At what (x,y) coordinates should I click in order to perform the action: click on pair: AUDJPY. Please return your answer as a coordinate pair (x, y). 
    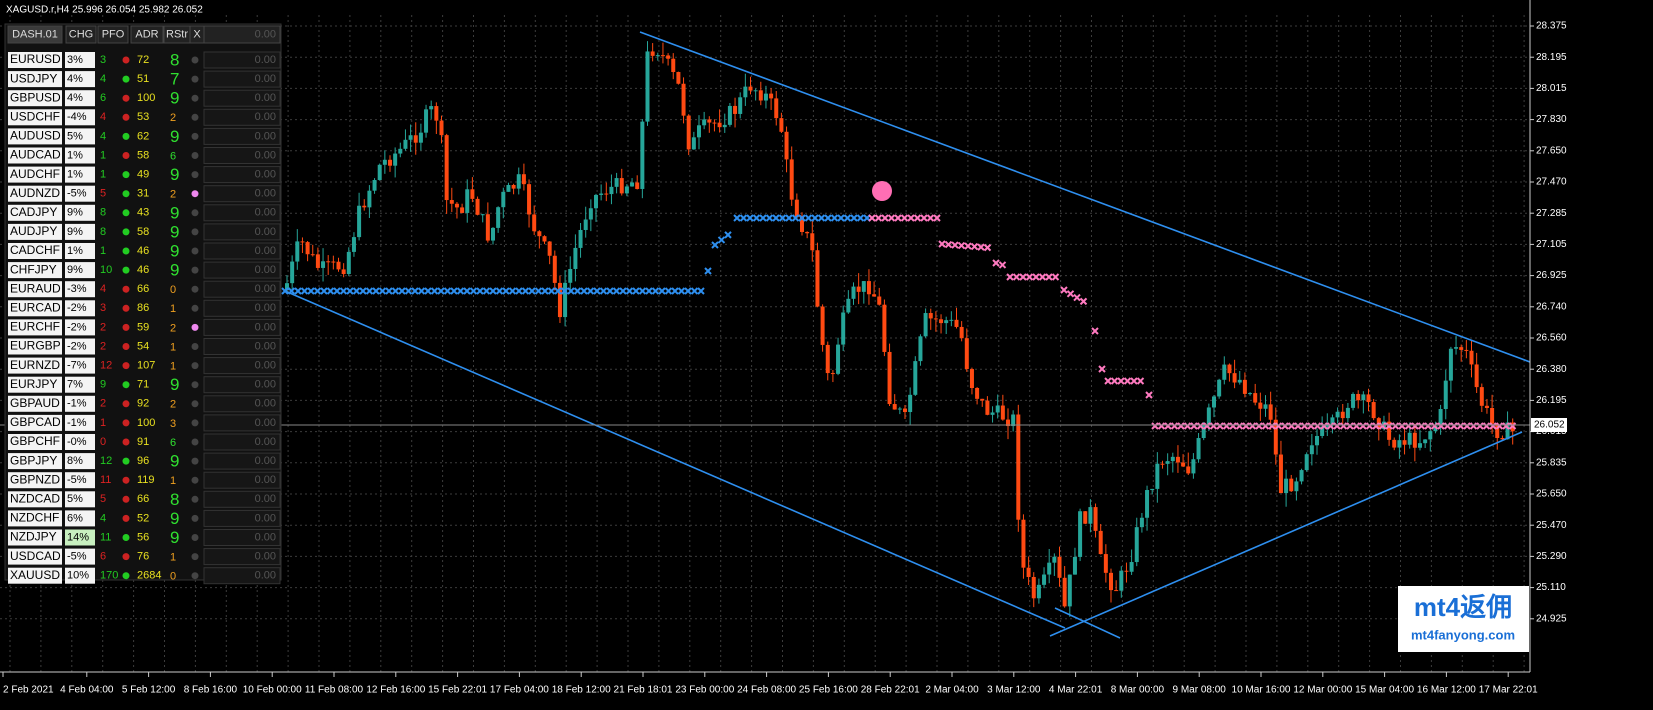
    Looking at the image, I should click on (33, 231).